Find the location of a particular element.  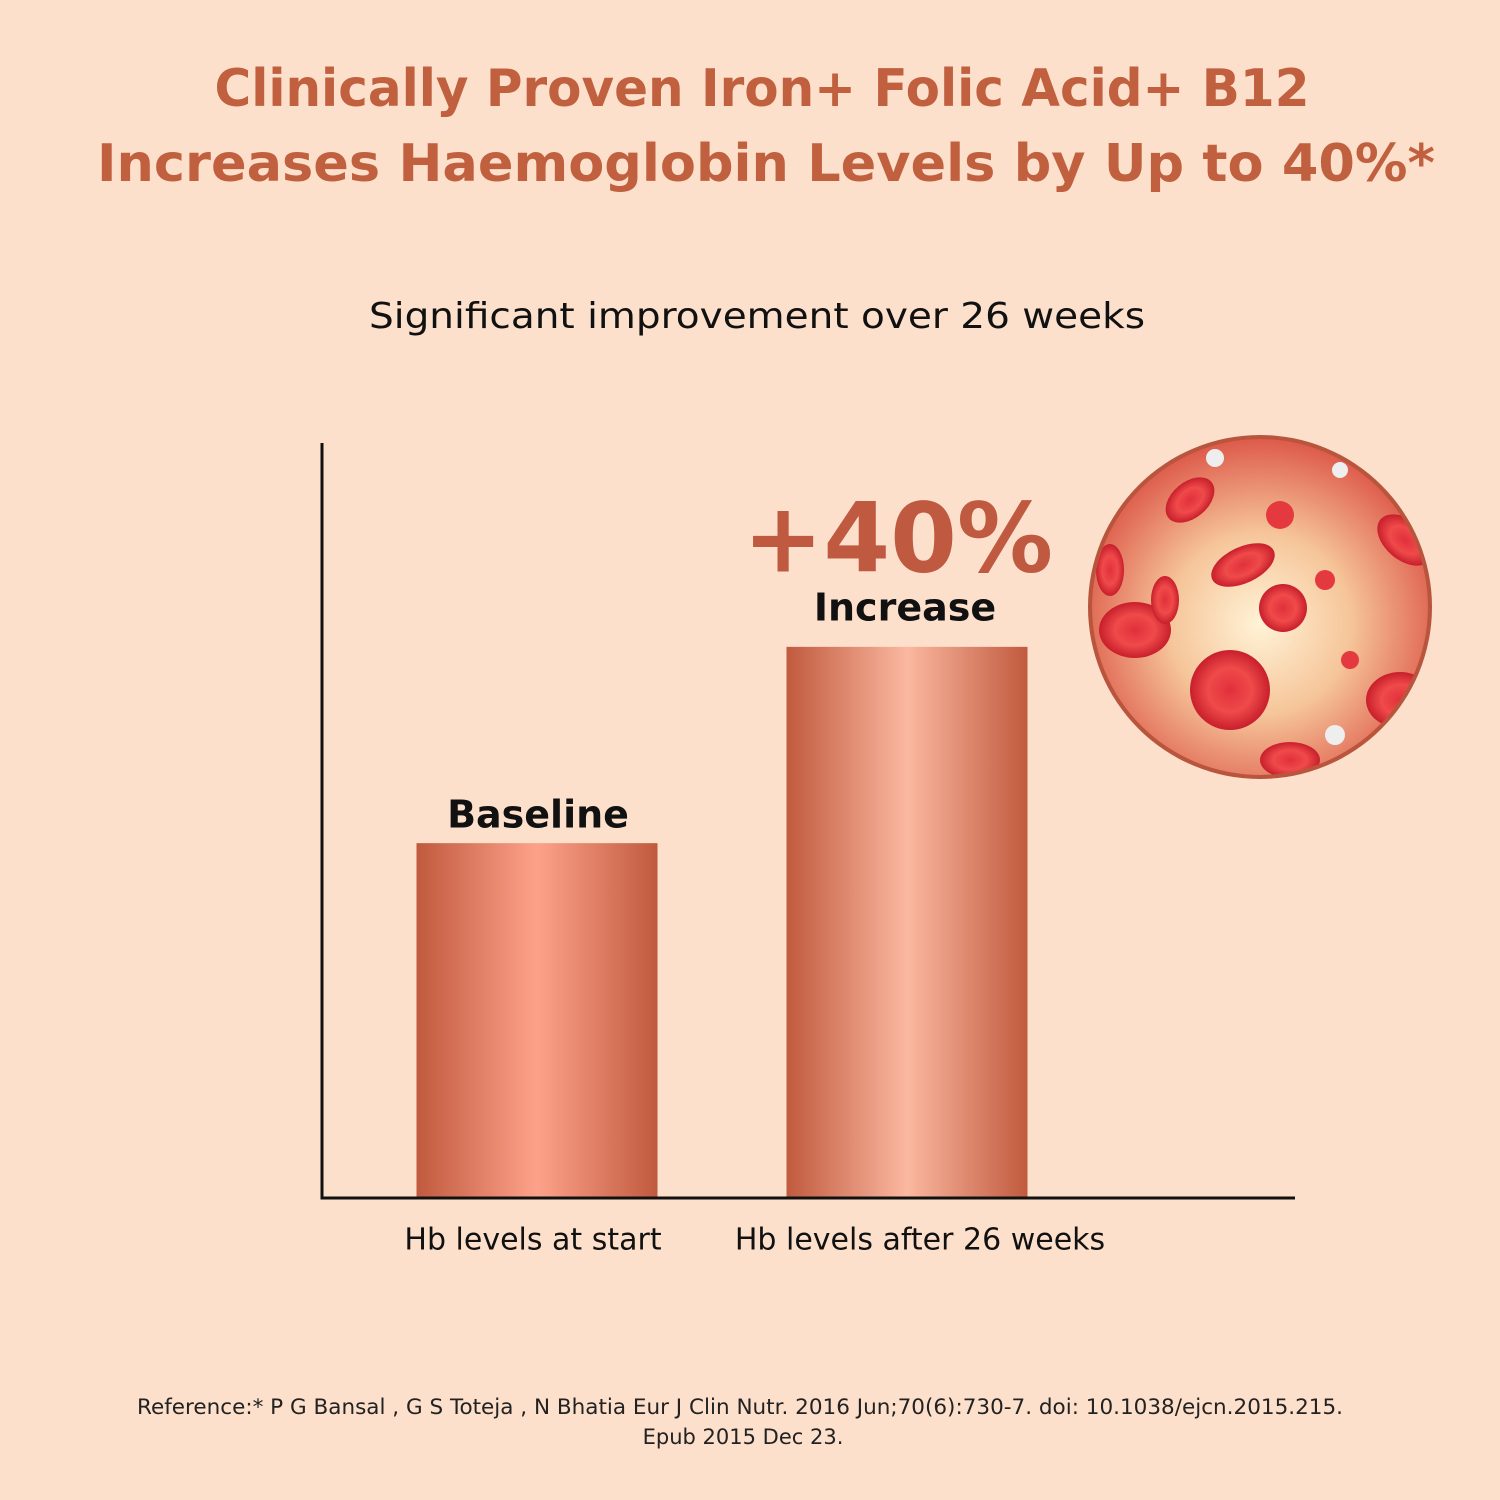

x-tick-label: Hb levels at start is located at coordinates (532, 1240).